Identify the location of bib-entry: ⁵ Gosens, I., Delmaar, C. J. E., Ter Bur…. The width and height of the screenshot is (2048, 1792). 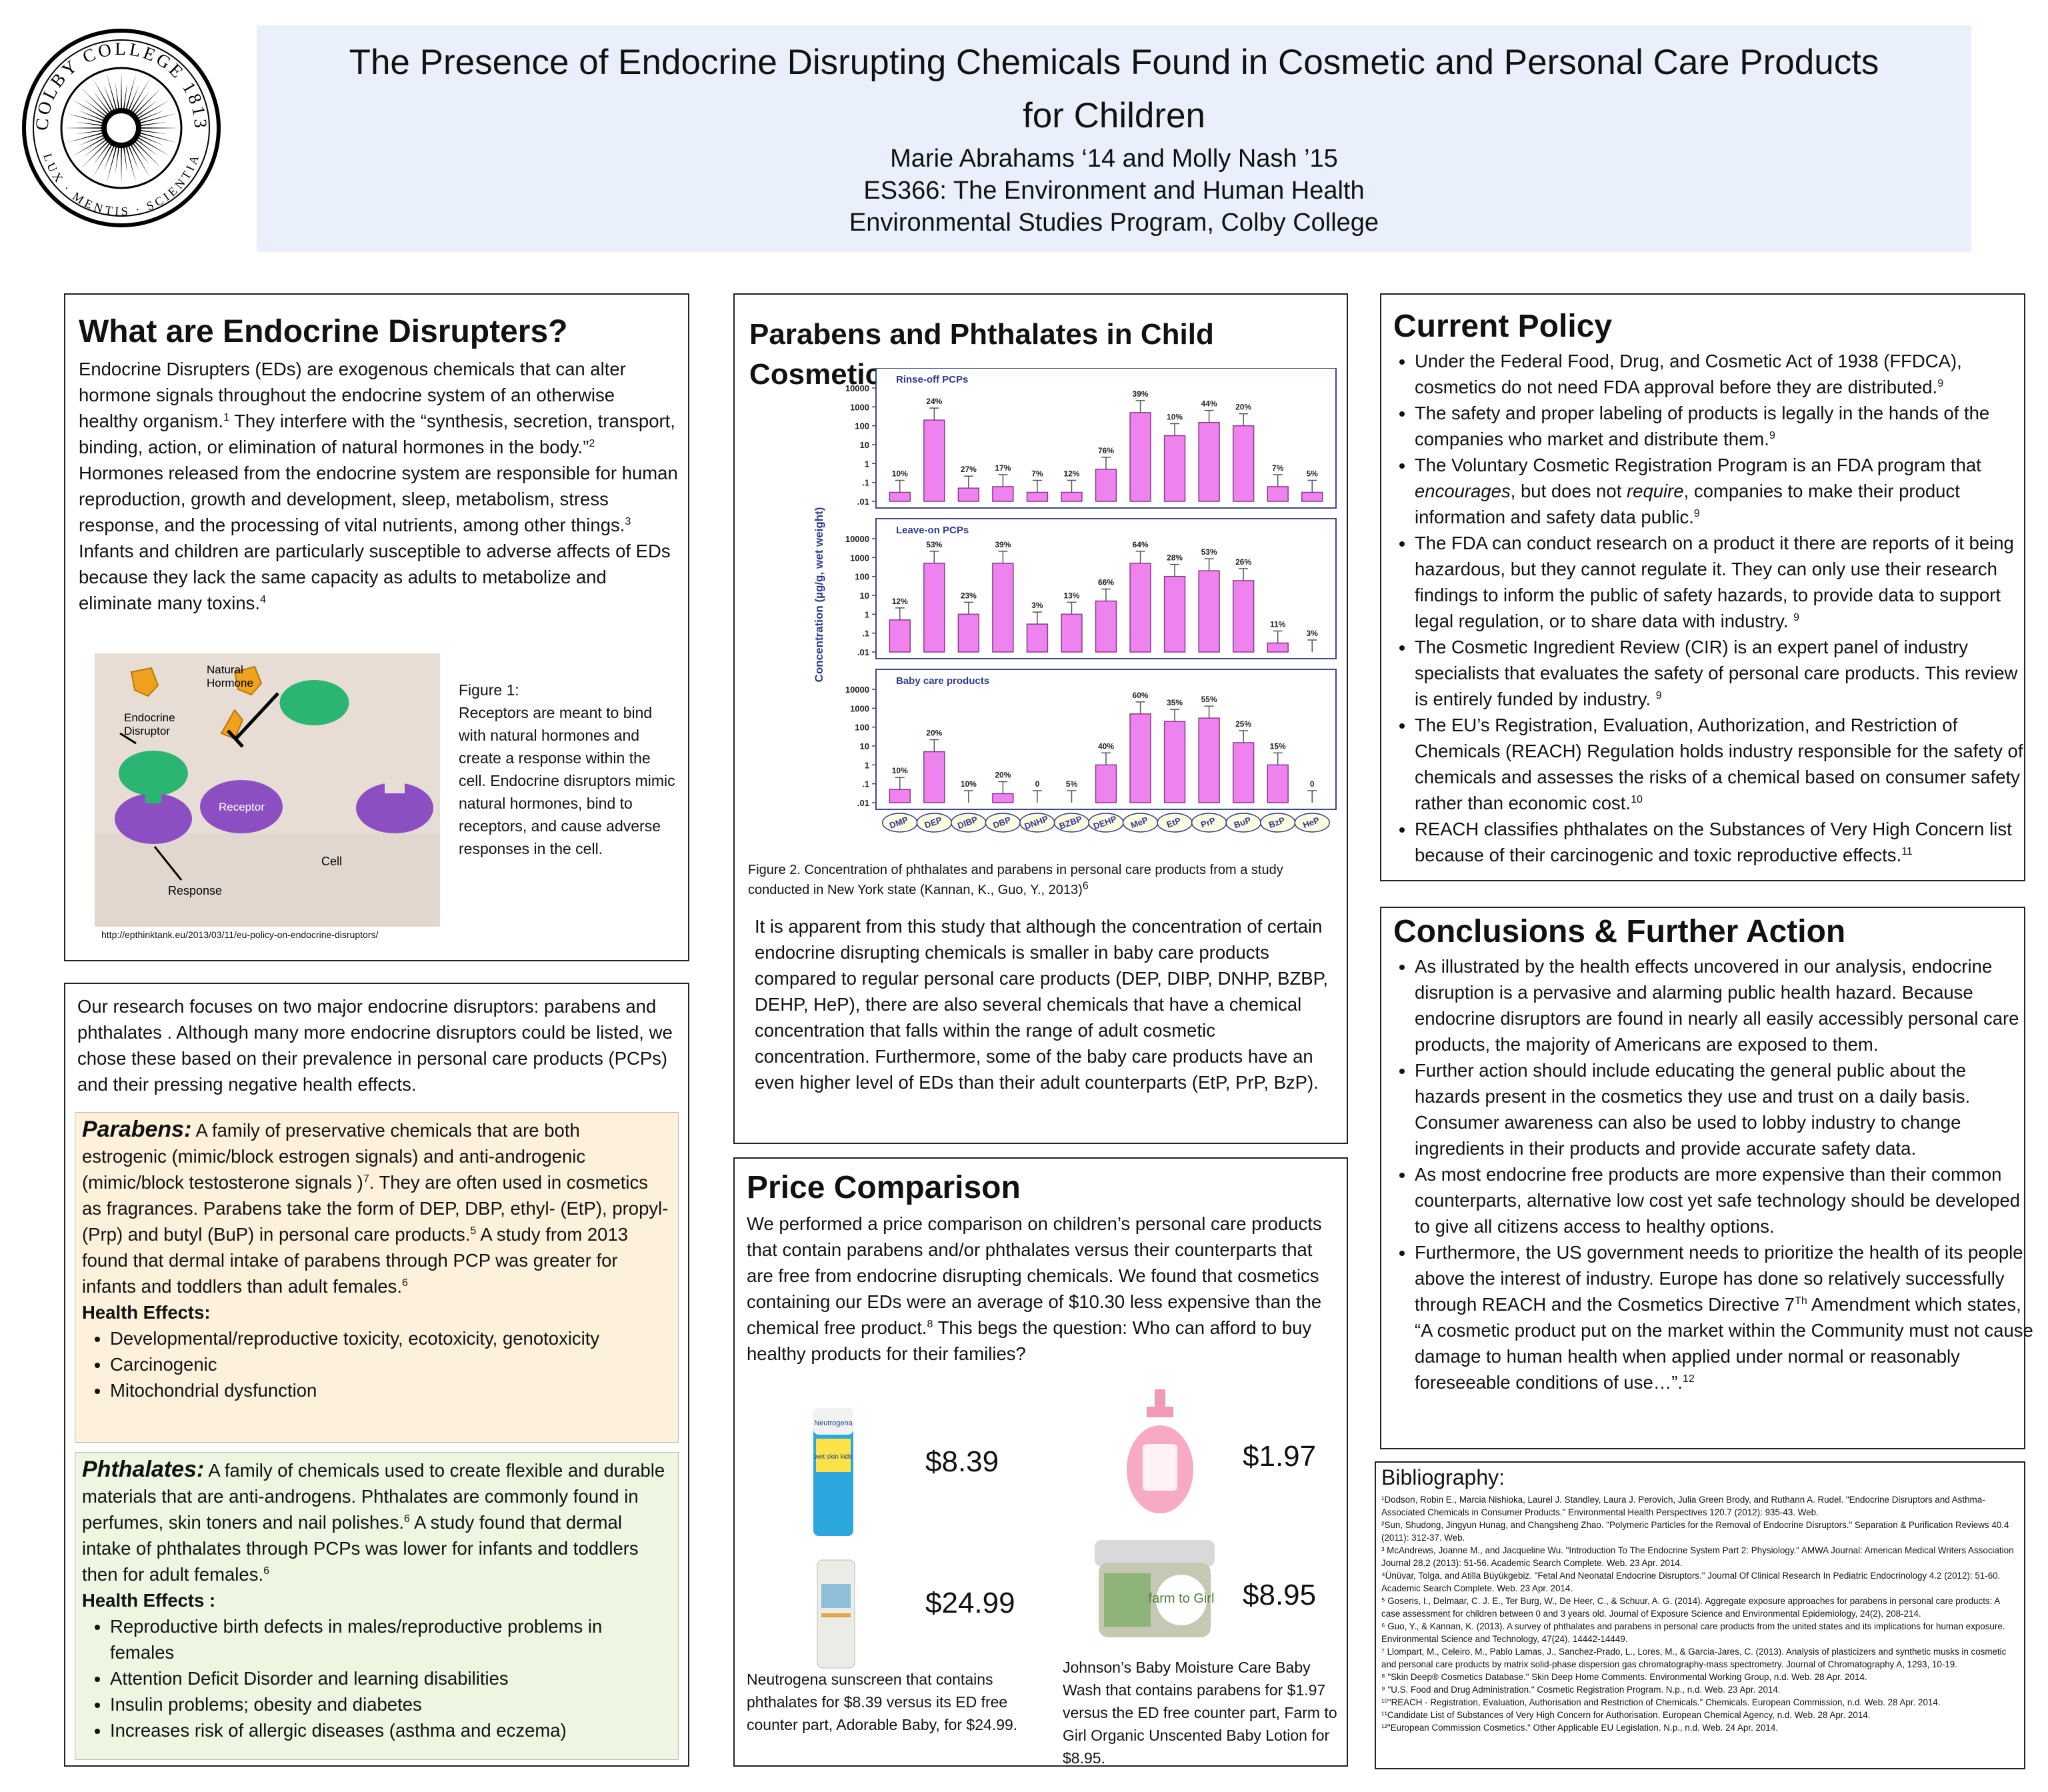
(1690, 1607).